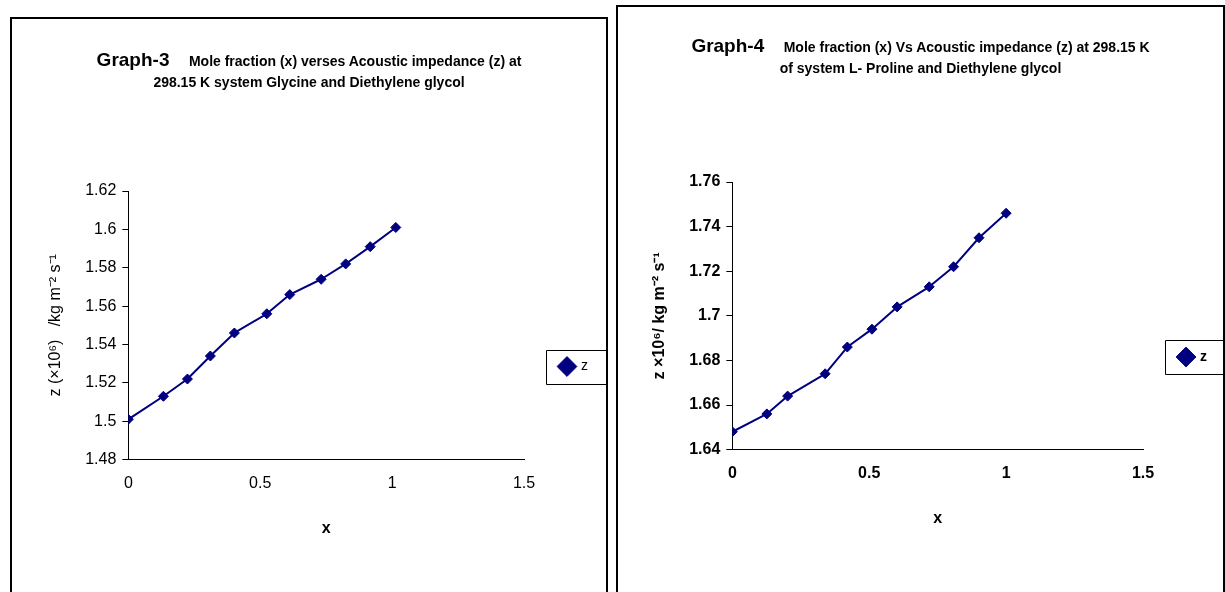  I want to click on y-axis-title: z (×10⁶) /kg m⁻² s⁻¹, so click(55, 325).